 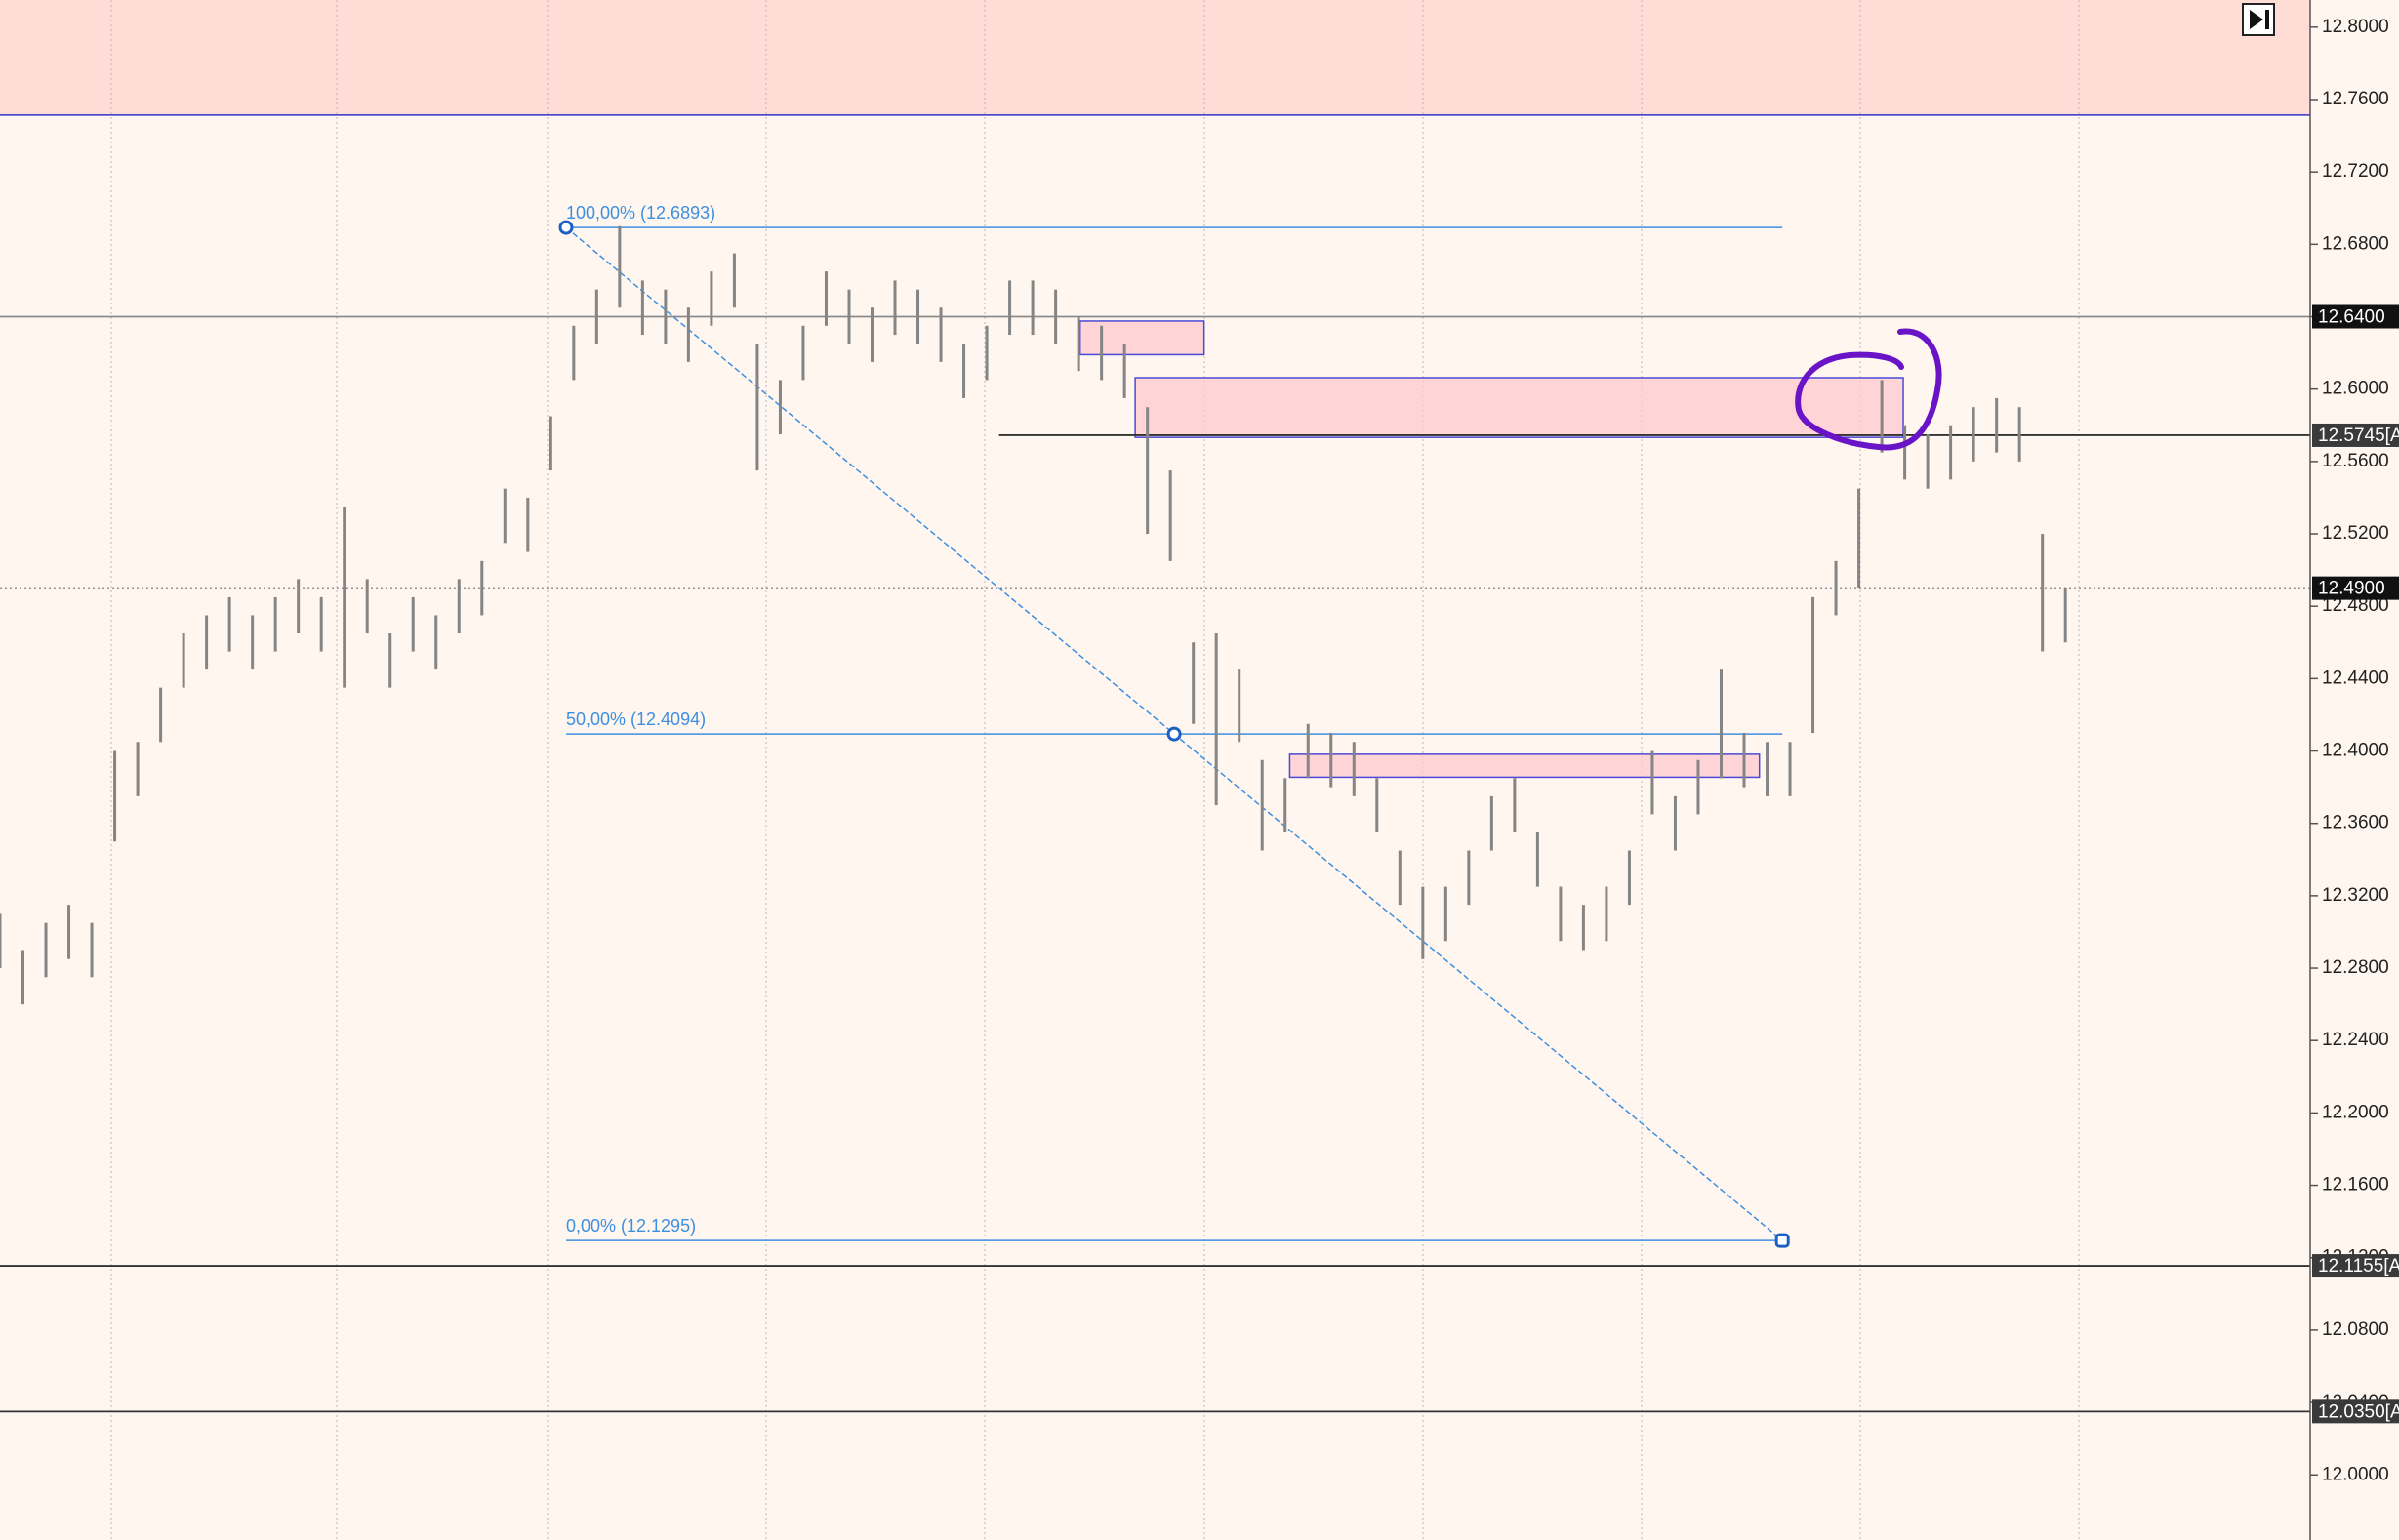 I want to click on button-icon, so click(x=2259, y=19).